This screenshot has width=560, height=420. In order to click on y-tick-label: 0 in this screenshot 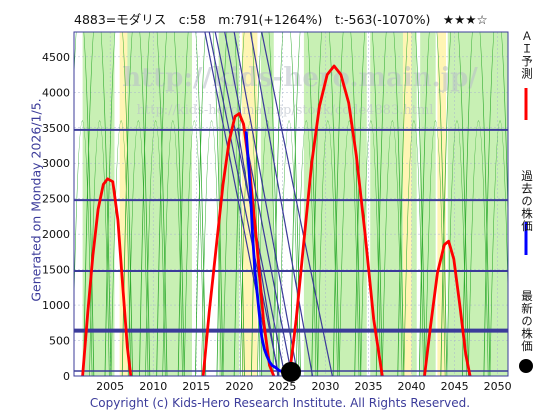, I will do `click(66, 376)`.